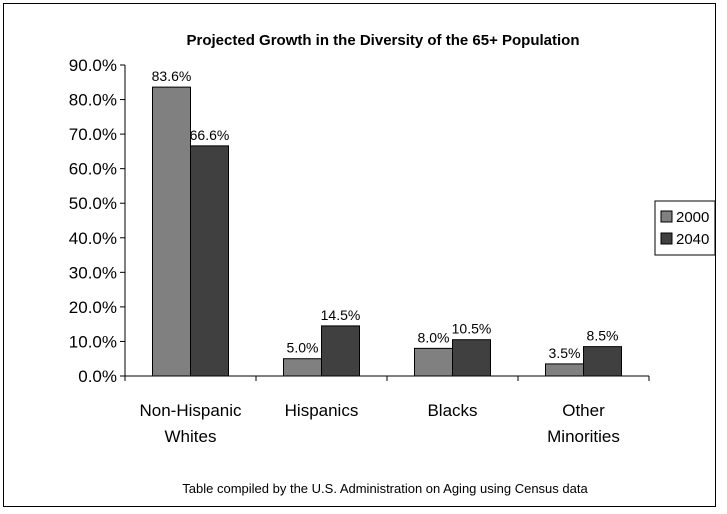 The image size is (727, 514). I want to click on y-tick-label: 60.0%, so click(93, 169).